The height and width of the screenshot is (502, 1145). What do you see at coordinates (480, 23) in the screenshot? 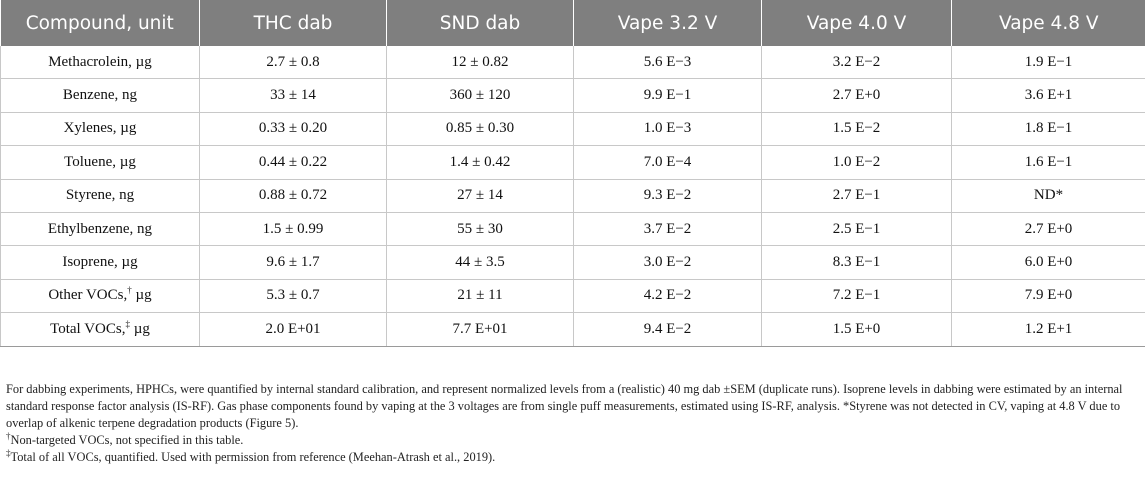
I see `header-snd-dab: SND dab` at bounding box center [480, 23].